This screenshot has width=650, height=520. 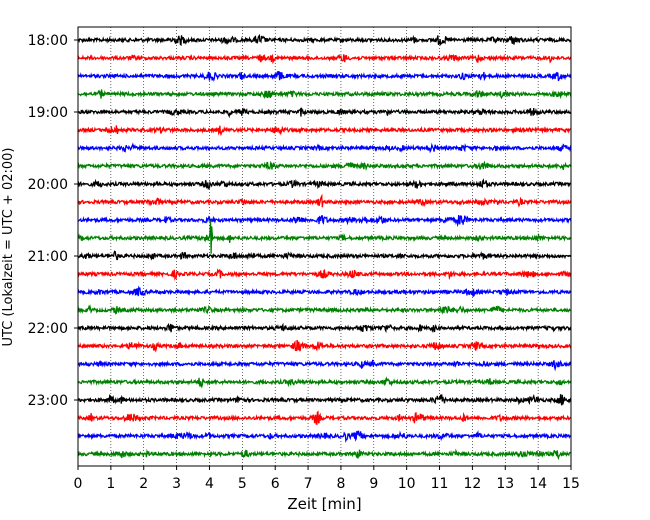 I want to click on y-tick-label: 18:00, so click(x=48, y=41).